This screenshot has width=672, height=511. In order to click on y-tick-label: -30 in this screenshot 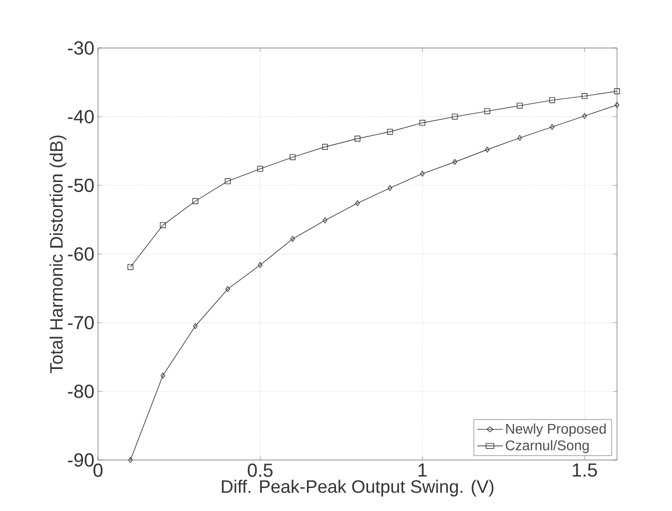, I will do `click(81, 48)`.